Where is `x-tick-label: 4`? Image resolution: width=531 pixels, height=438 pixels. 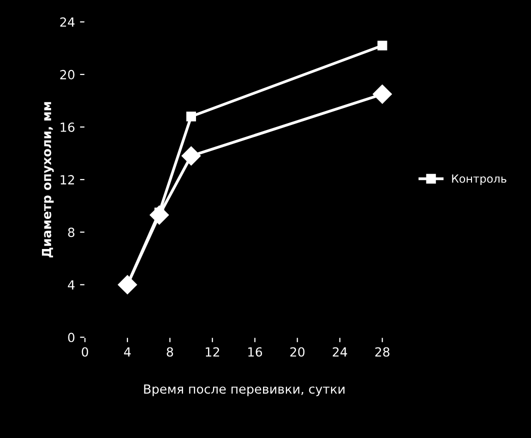
x-tick-label: 4 is located at coordinates (127, 351).